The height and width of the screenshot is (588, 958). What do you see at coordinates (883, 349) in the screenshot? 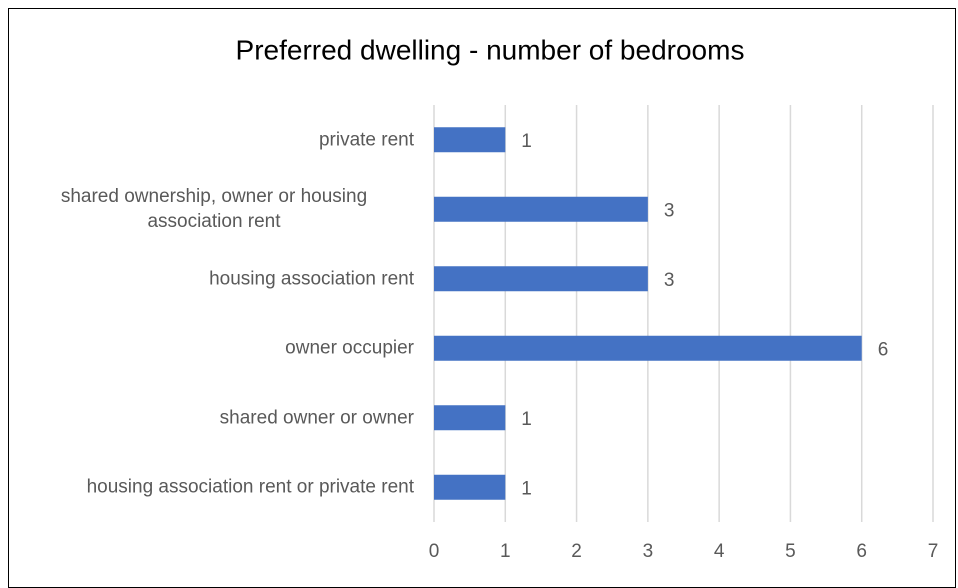
I see `data-label: 6` at bounding box center [883, 349].